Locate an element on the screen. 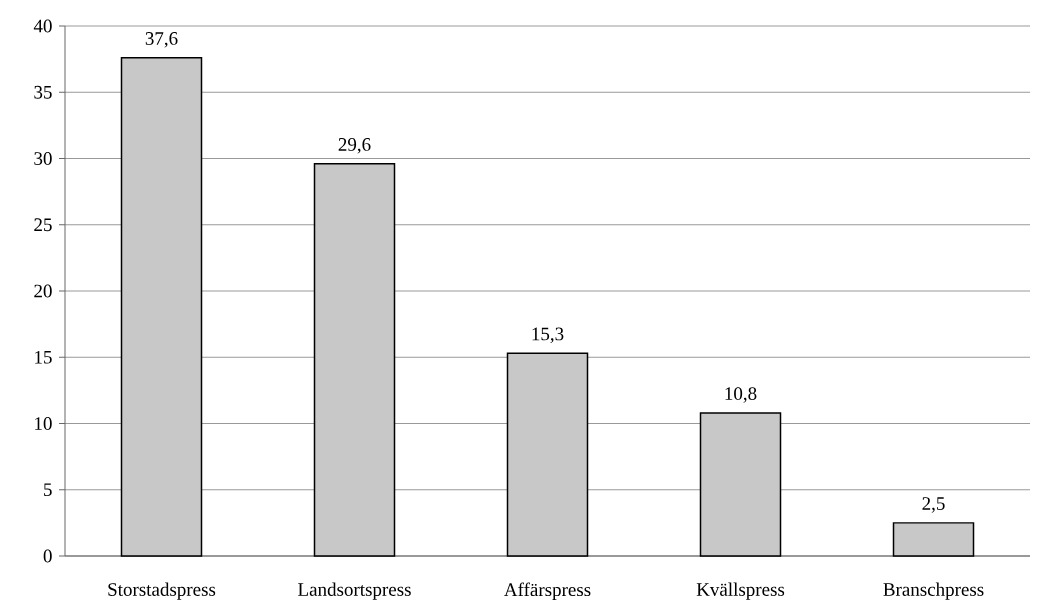  x-tick-label: Storstadspress is located at coordinates (162, 591).